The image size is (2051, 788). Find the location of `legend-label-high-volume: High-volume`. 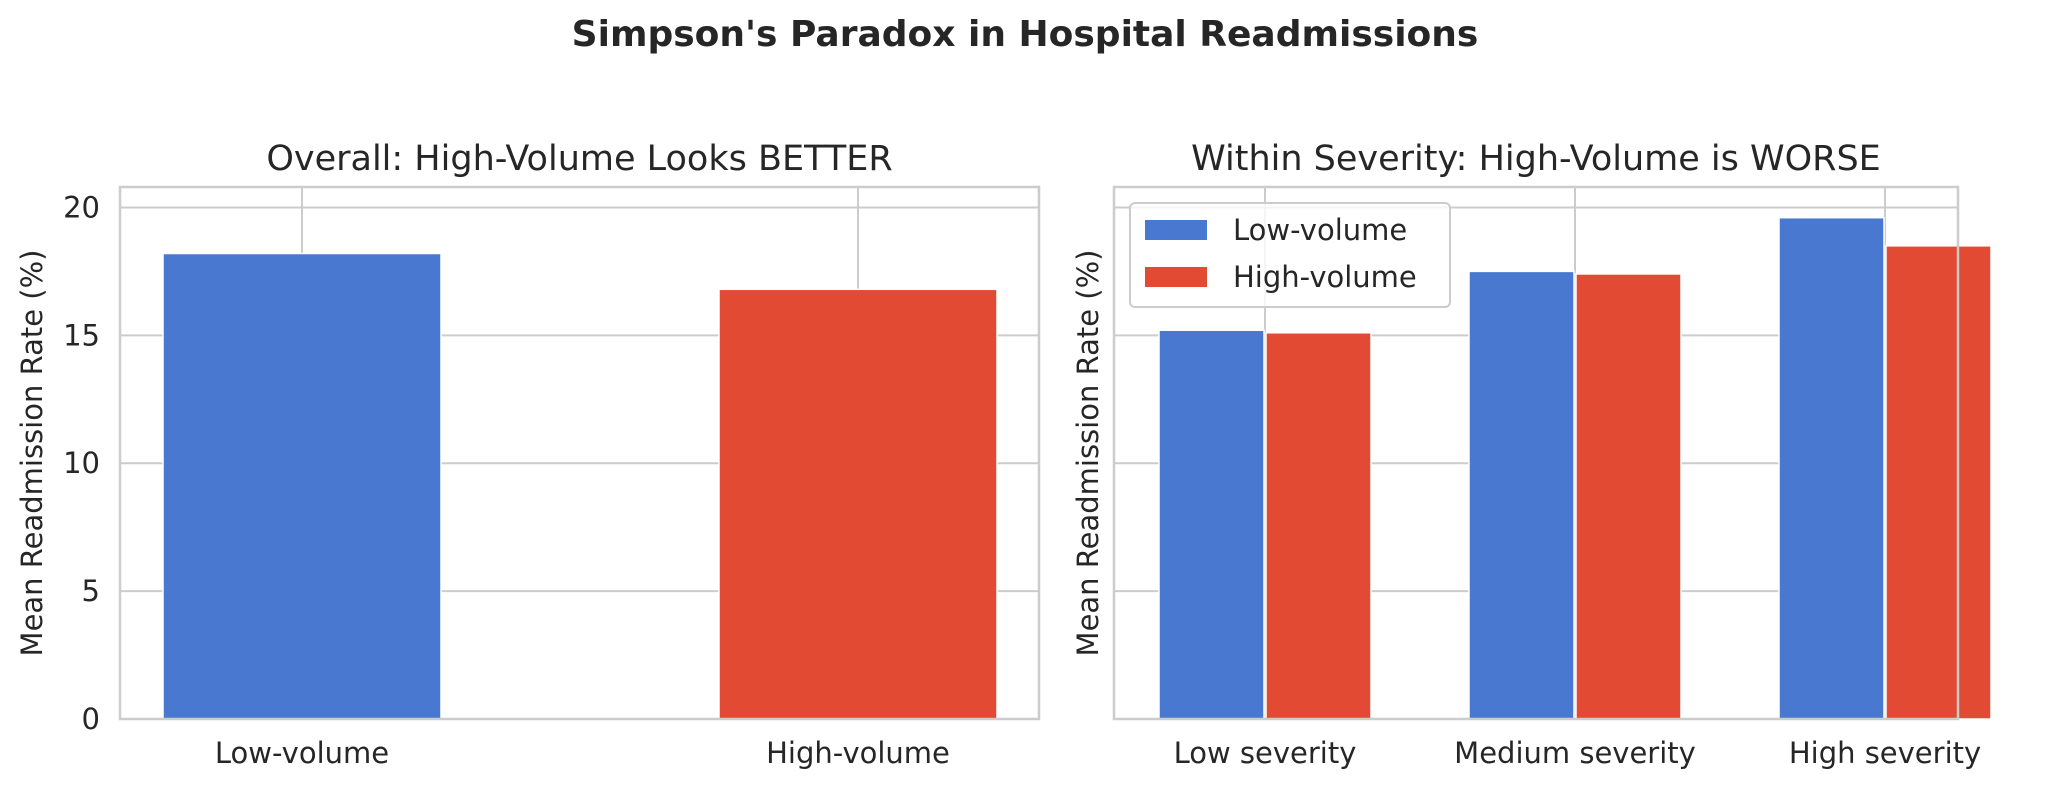

legend-label-high-volume: High-volume is located at coordinates (1325, 277).